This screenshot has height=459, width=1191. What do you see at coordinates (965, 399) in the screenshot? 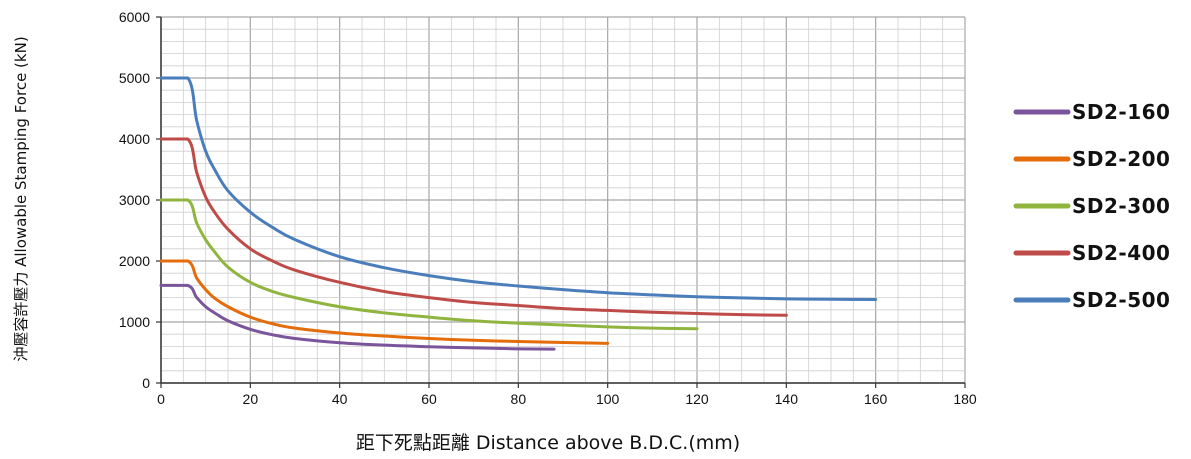
I see `x-tick-label: 180` at bounding box center [965, 399].